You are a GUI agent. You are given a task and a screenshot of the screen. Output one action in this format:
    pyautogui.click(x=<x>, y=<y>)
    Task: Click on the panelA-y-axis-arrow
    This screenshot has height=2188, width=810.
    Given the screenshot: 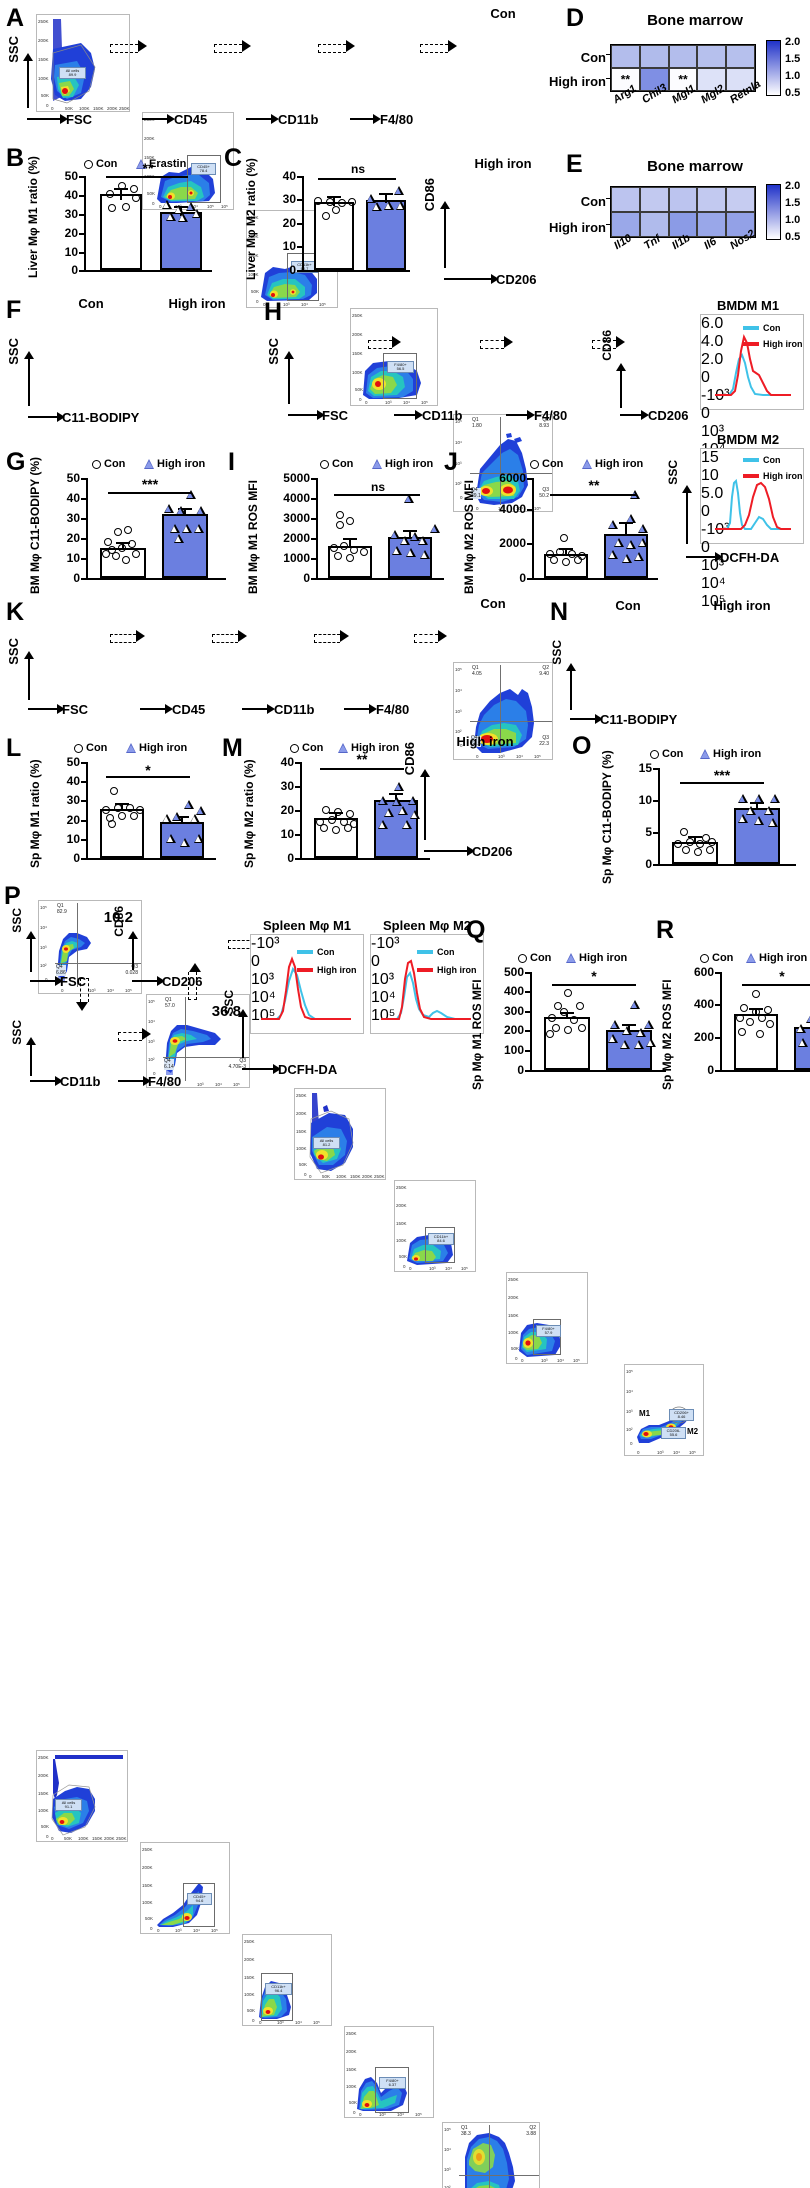 What is the action you would take?
    pyautogui.click(x=28, y=80)
    